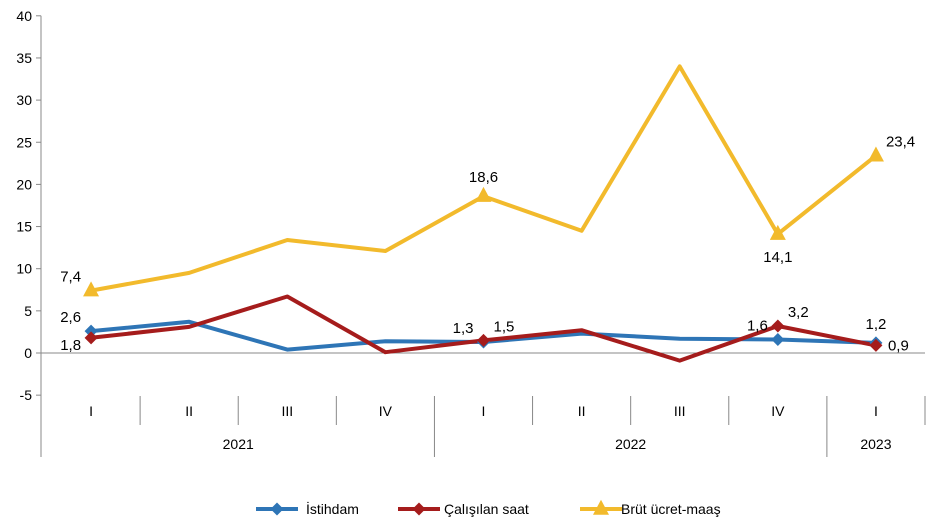 The width and height of the screenshot is (936, 527). I want to click on legend-label: Çalışılan saat, so click(486, 509).